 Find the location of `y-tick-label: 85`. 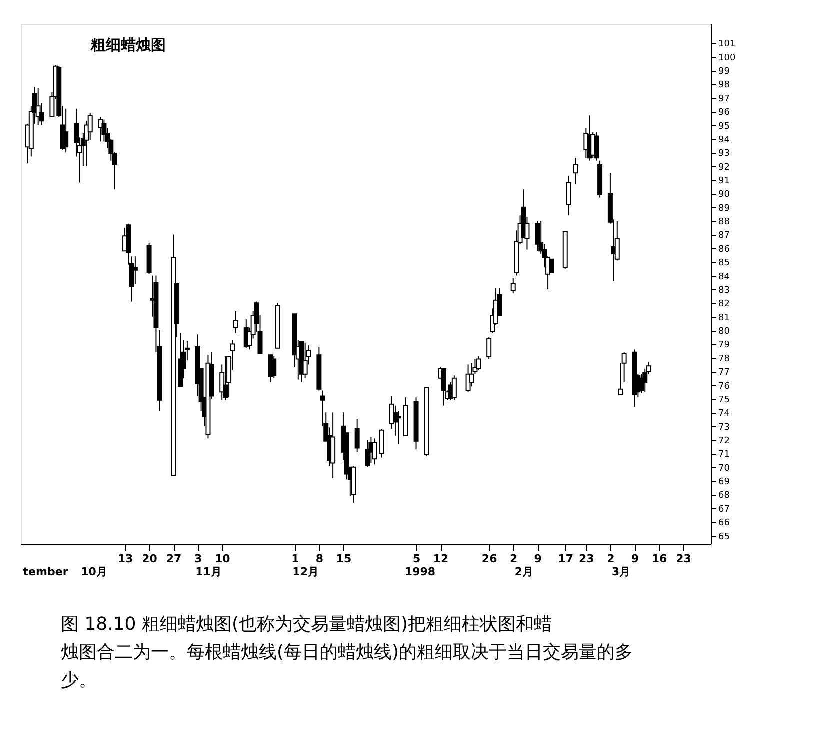

y-tick-label: 85 is located at coordinates (724, 263).